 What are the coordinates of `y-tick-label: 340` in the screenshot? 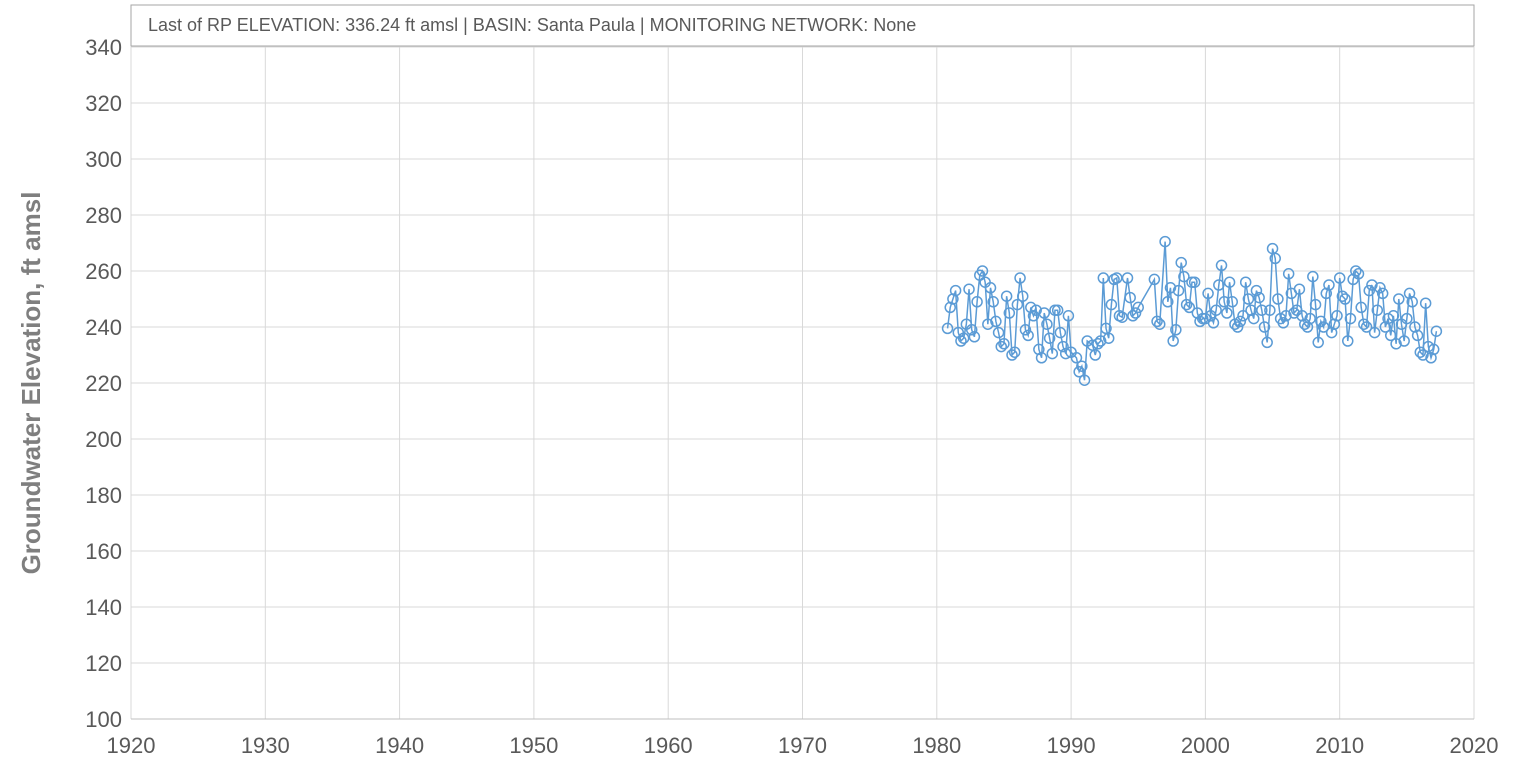 It's located at (103, 47).